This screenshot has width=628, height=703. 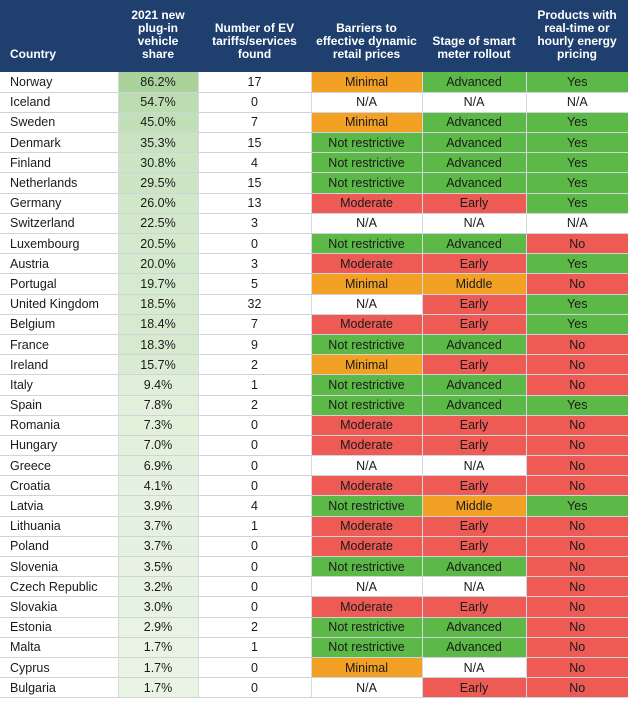 I want to click on table-row: Norway 86.2% 17 Minimal Advanced Yes, so click(x=314, y=82).